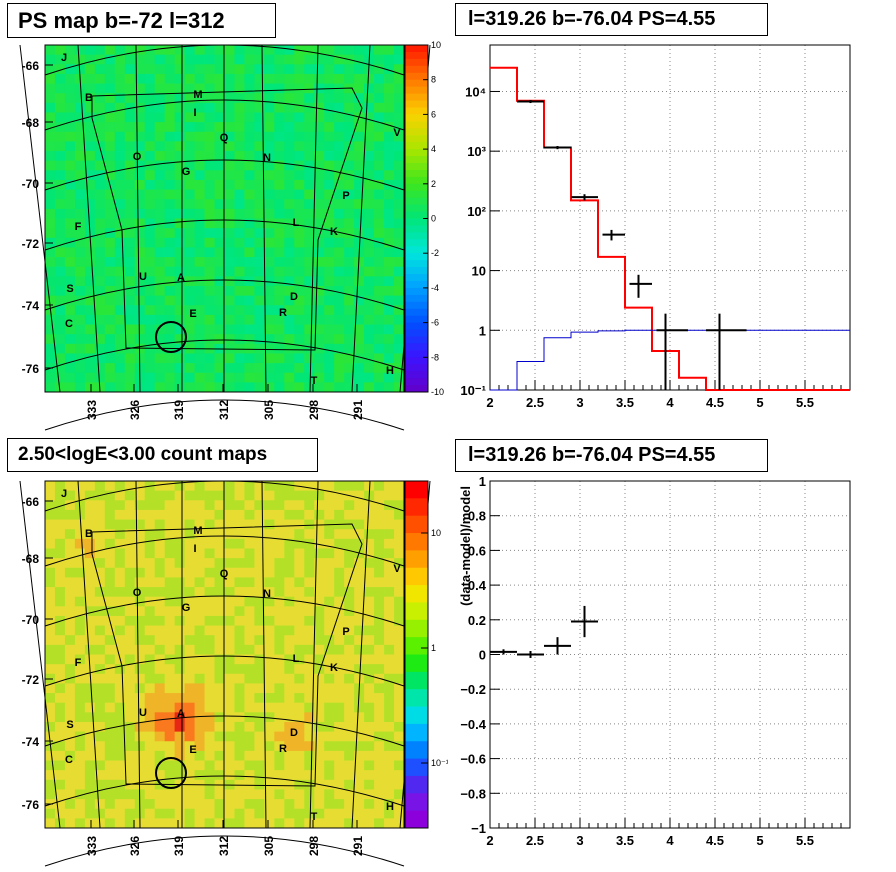 The height and width of the screenshot is (872, 896). Describe the element at coordinates (670, 360) in the screenshot. I see `model-background-line` at that location.